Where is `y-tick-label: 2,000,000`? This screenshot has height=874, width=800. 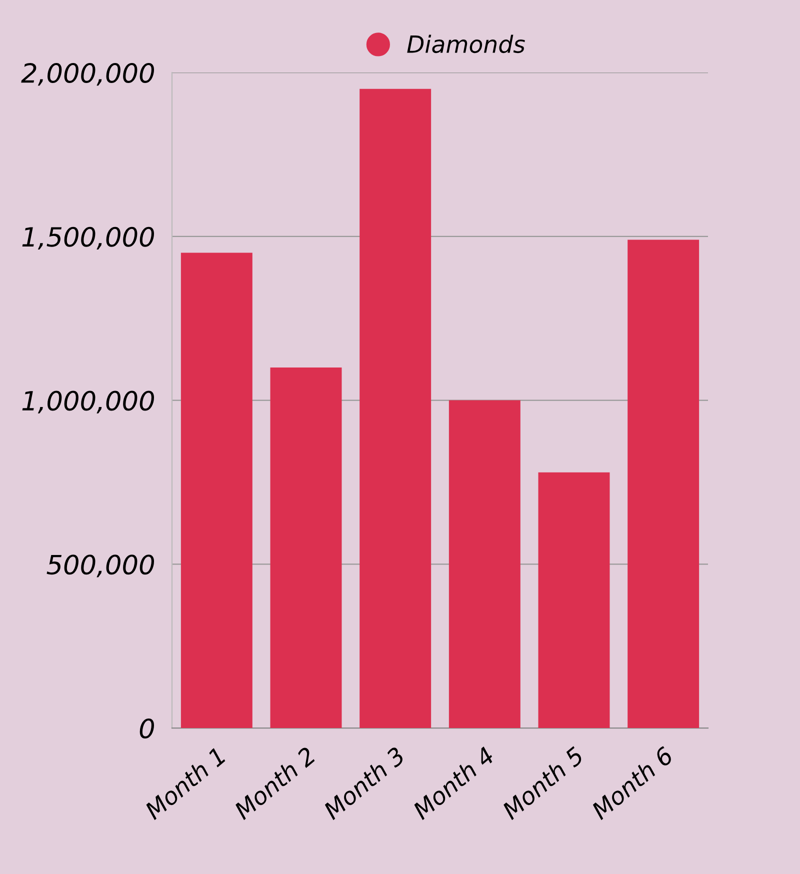 y-tick-label: 2,000,000 is located at coordinates (87, 74).